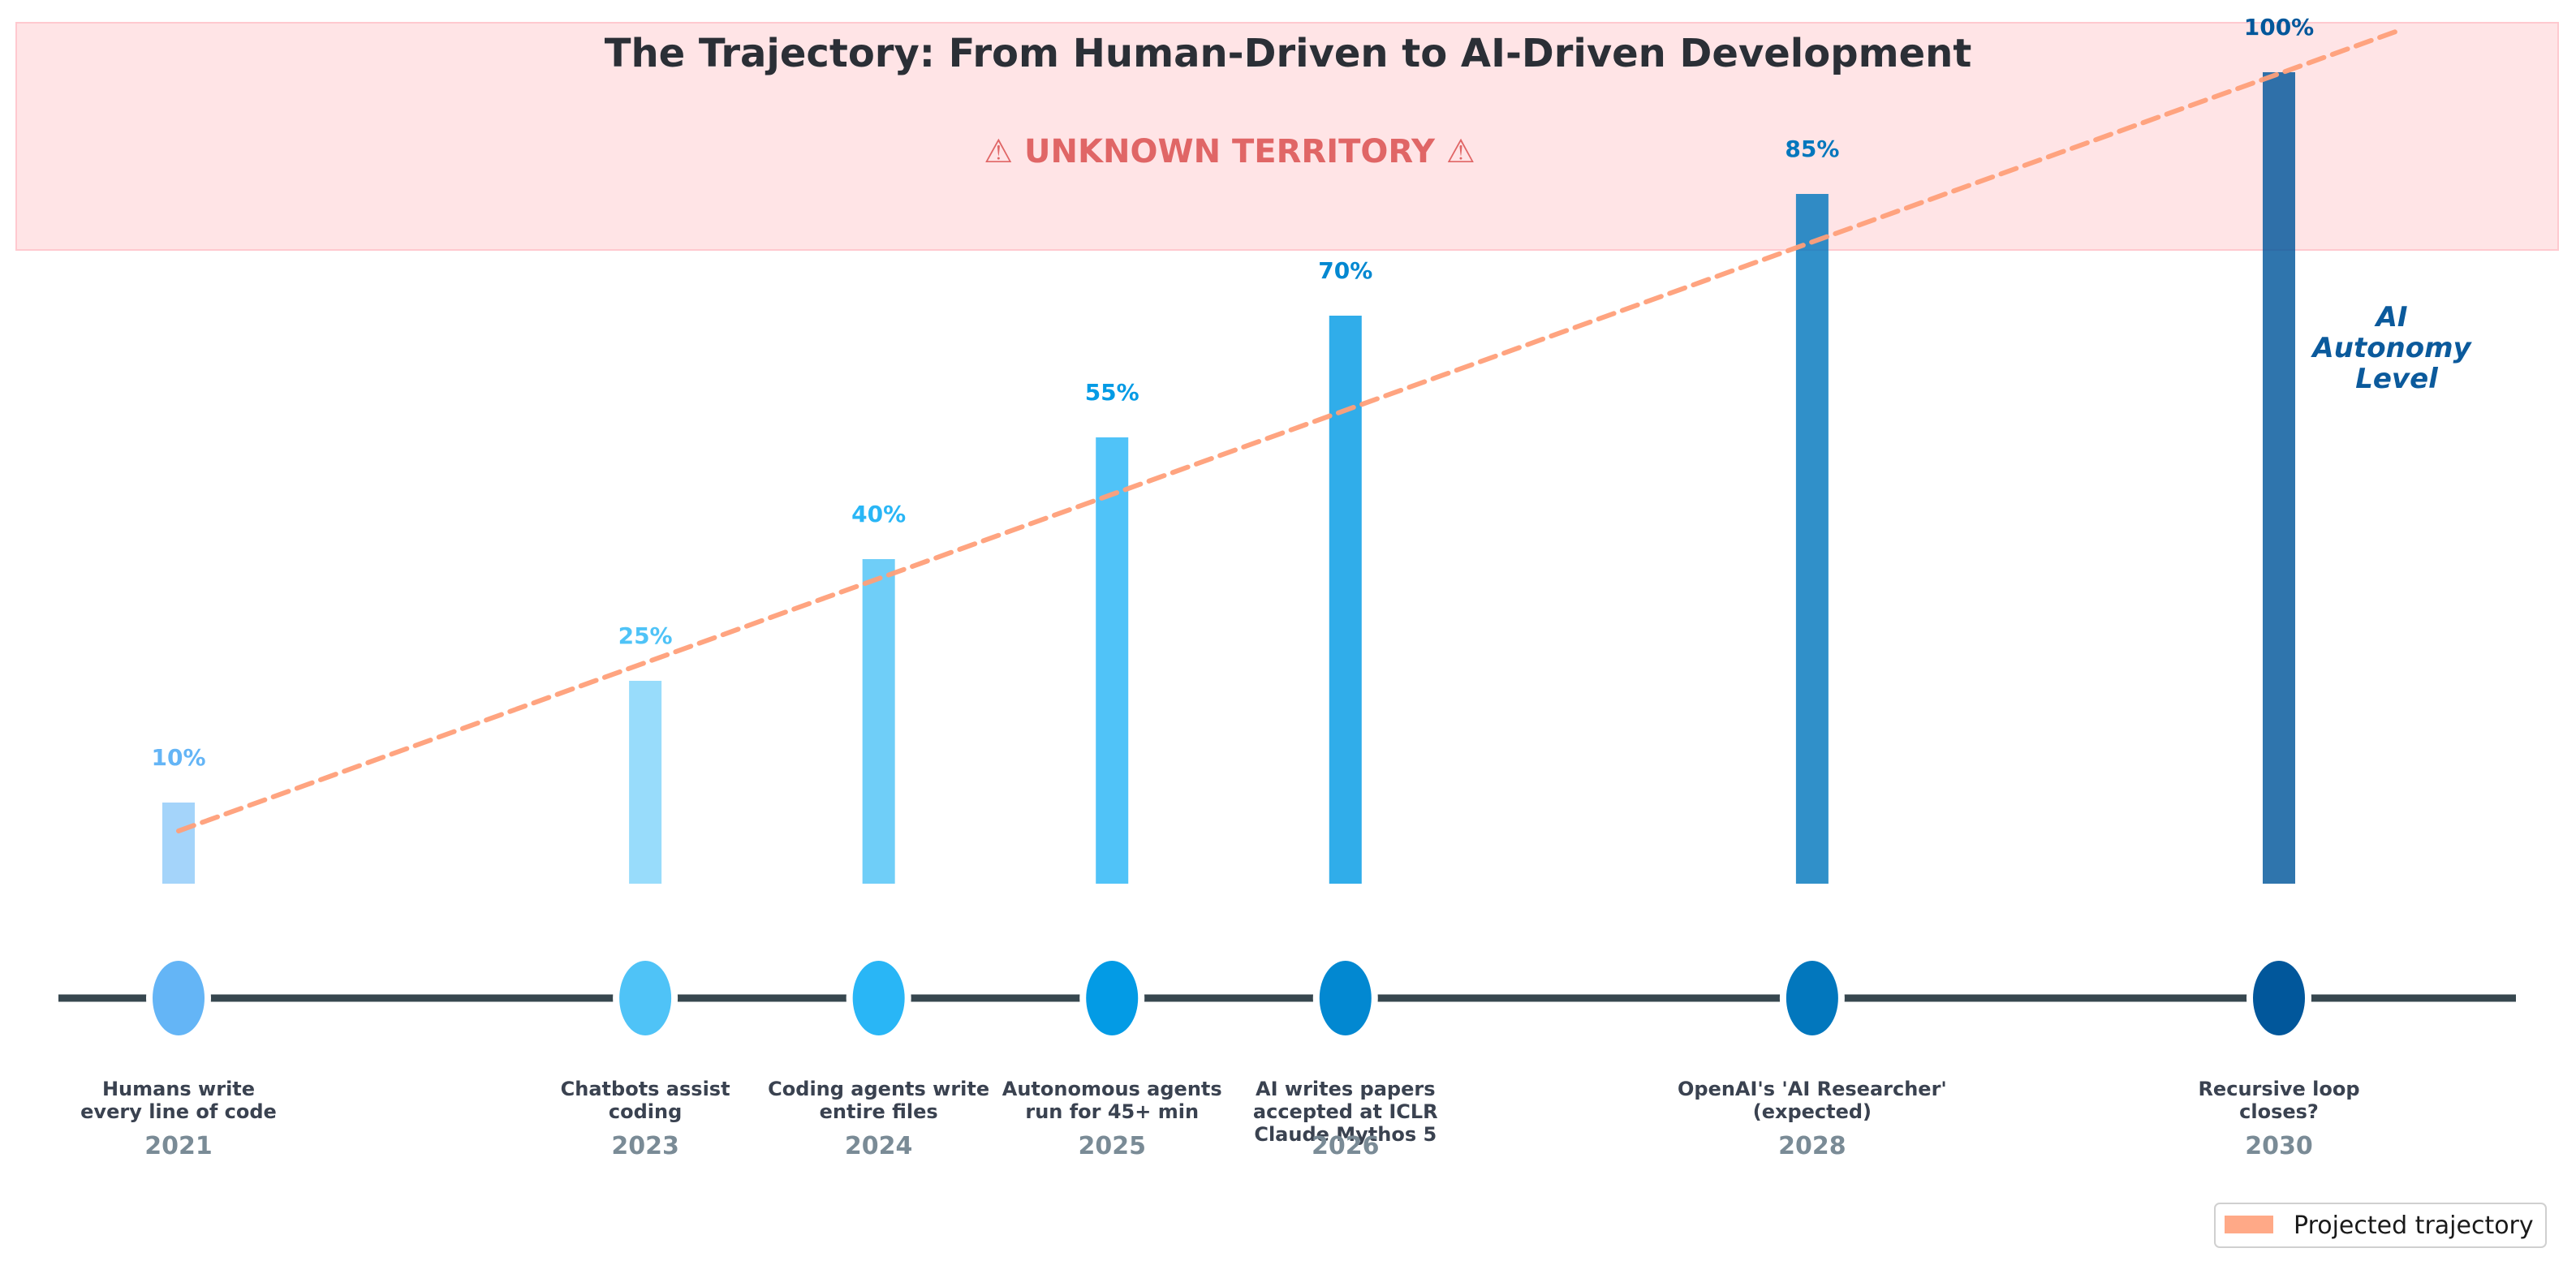 The height and width of the screenshot is (1274, 2576). I want to click on event-label-line: Claude Mythos 5, so click(1346, 1134).